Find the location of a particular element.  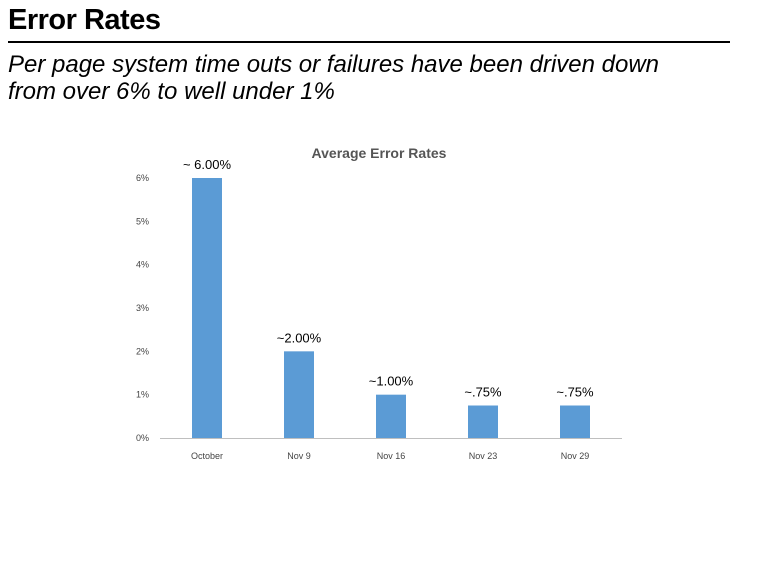

x-tick-label: Nov 29 is located at coordinates (575, 456).